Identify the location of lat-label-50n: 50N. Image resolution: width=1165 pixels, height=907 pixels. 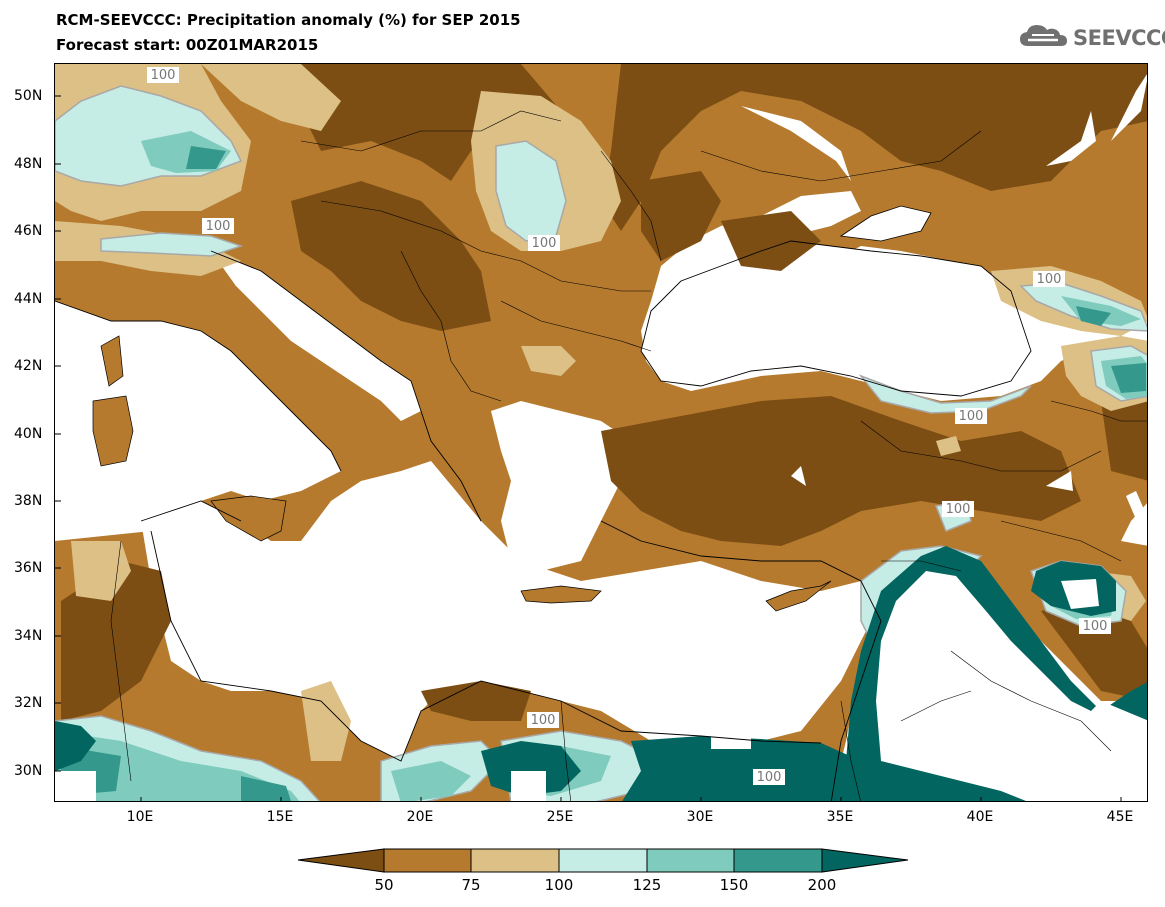
(28, 96).